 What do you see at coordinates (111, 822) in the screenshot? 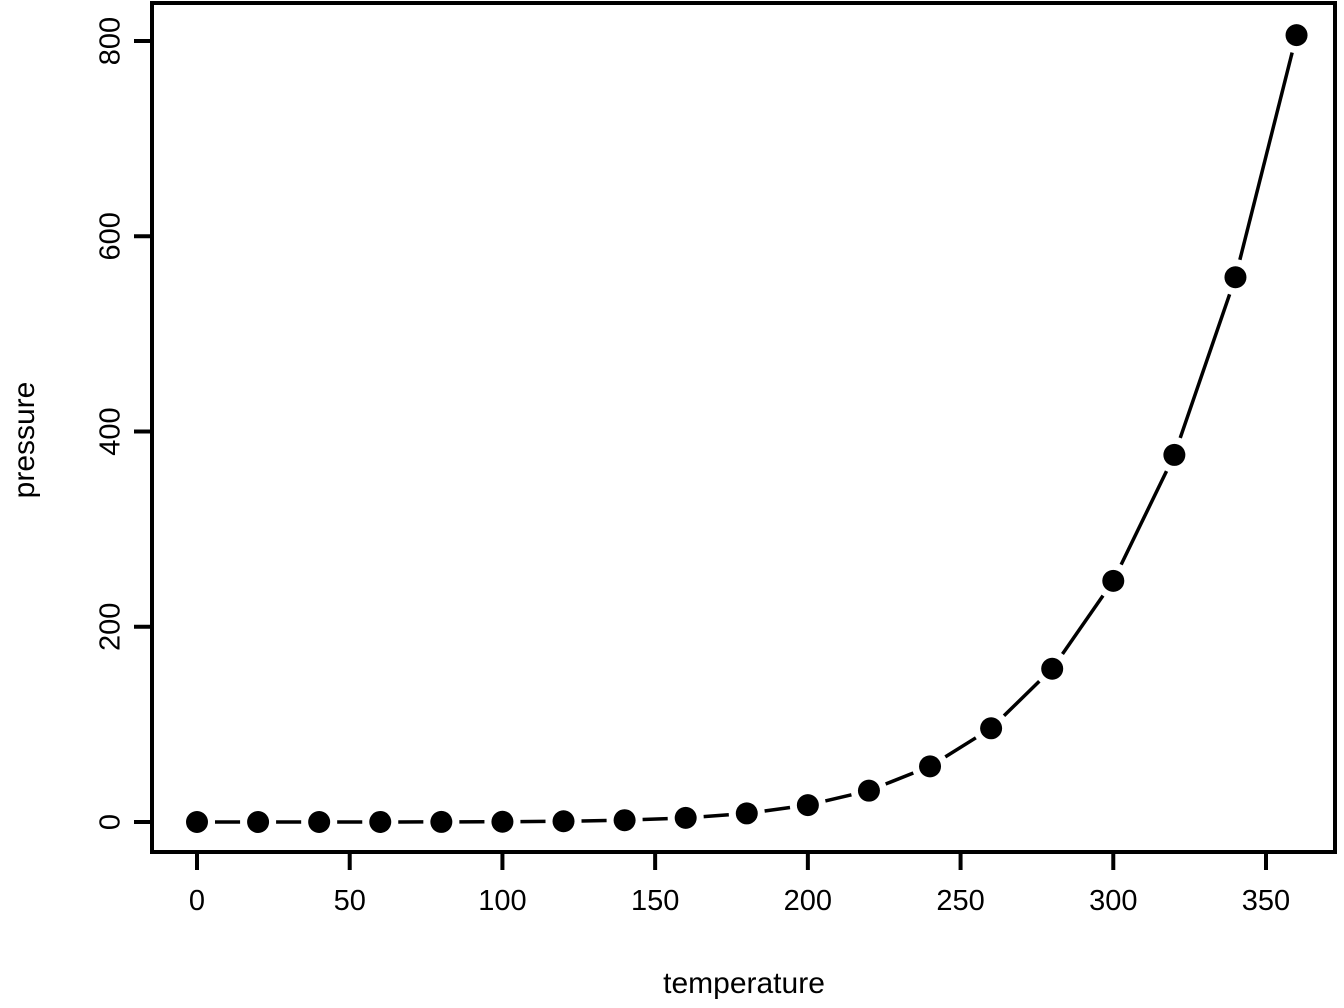
I see `y-axis-tick-label: 0` at bounding box center [111, 822].